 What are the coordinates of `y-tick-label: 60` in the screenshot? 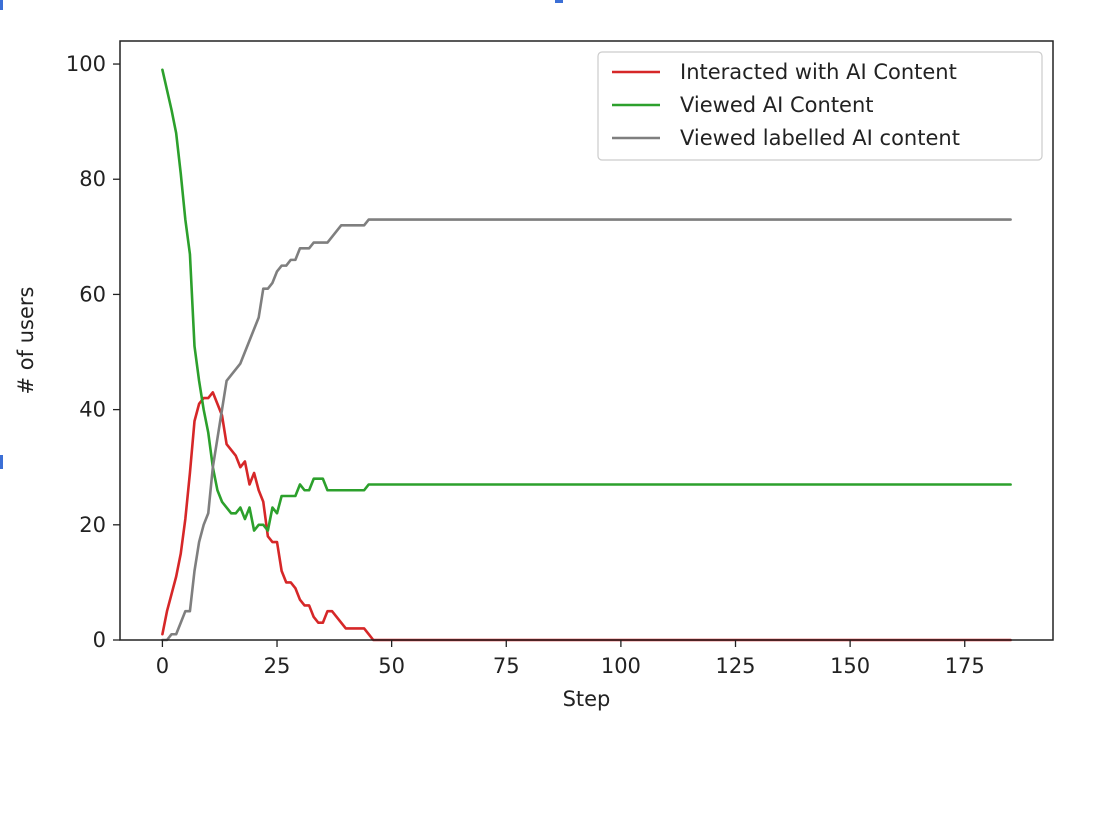 It's located at (92, 294).